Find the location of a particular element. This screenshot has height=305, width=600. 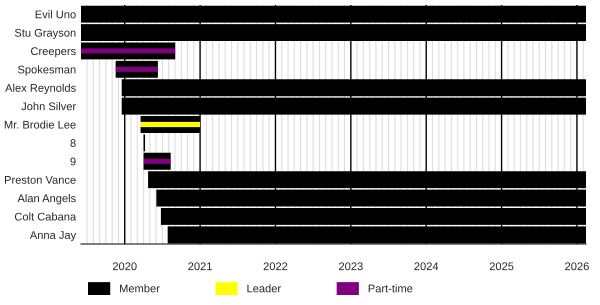

x-tick-label: 2020 is located at coordinates (124, 266).